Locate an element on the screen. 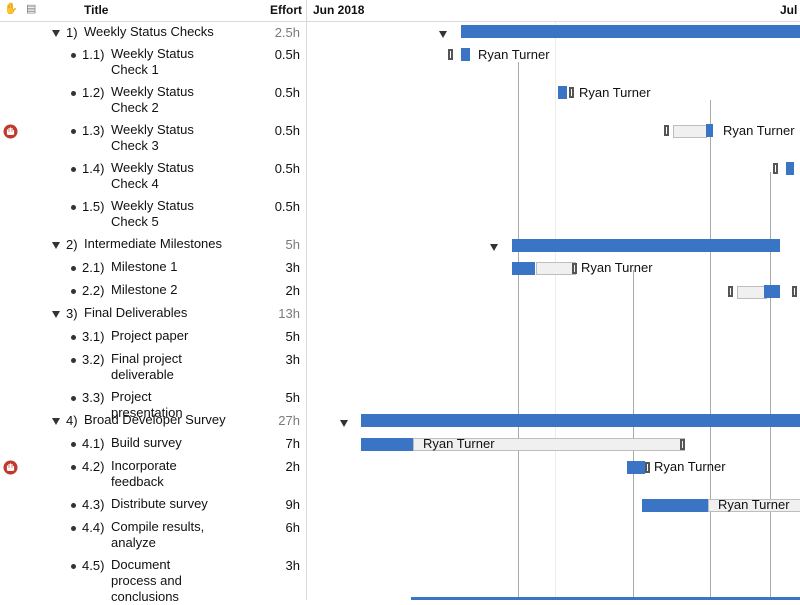  effort-value: 7h is located at coordinates (292, 443).